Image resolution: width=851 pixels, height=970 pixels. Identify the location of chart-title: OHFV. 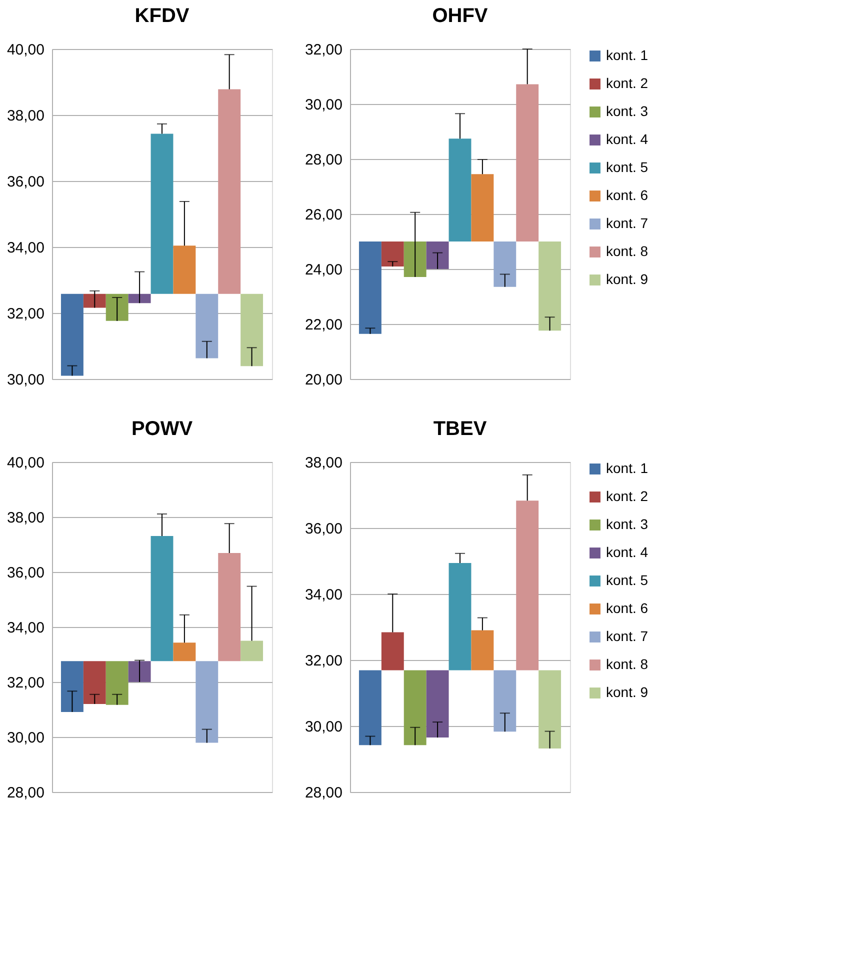
(460, 16).